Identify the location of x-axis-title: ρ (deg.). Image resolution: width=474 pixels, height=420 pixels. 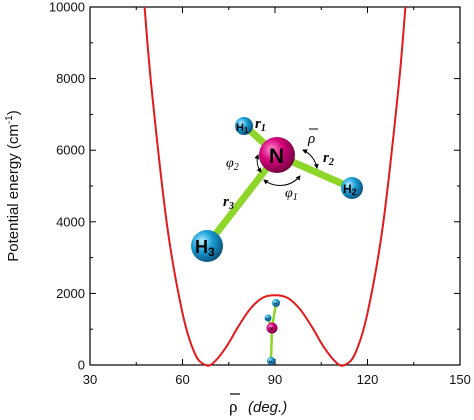
(258, 404).